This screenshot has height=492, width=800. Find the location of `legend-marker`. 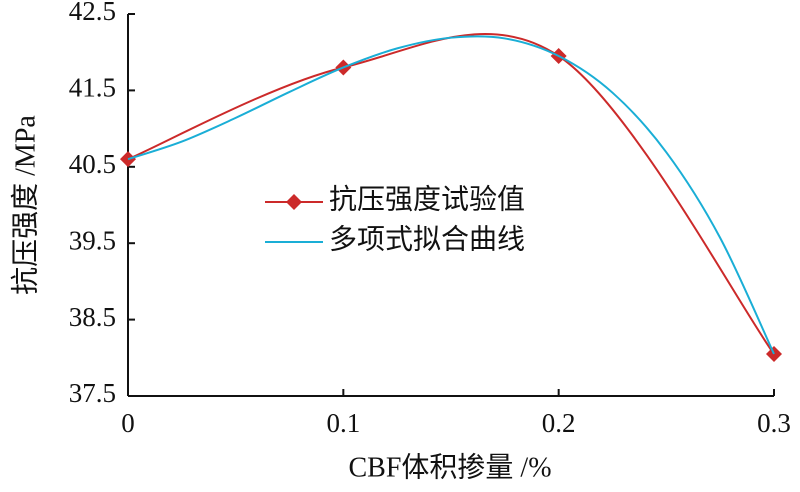

legend-marker is located at coordinates (294, 202).